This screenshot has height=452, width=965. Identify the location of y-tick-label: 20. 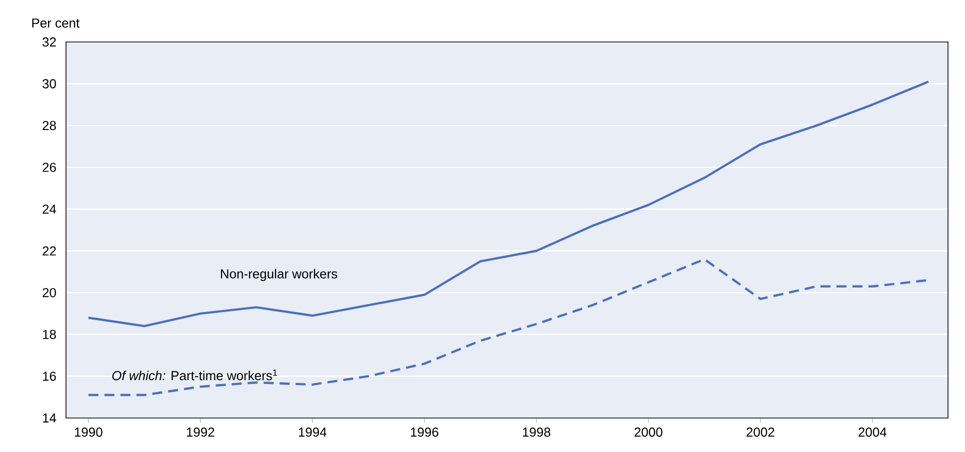
(49, 293).